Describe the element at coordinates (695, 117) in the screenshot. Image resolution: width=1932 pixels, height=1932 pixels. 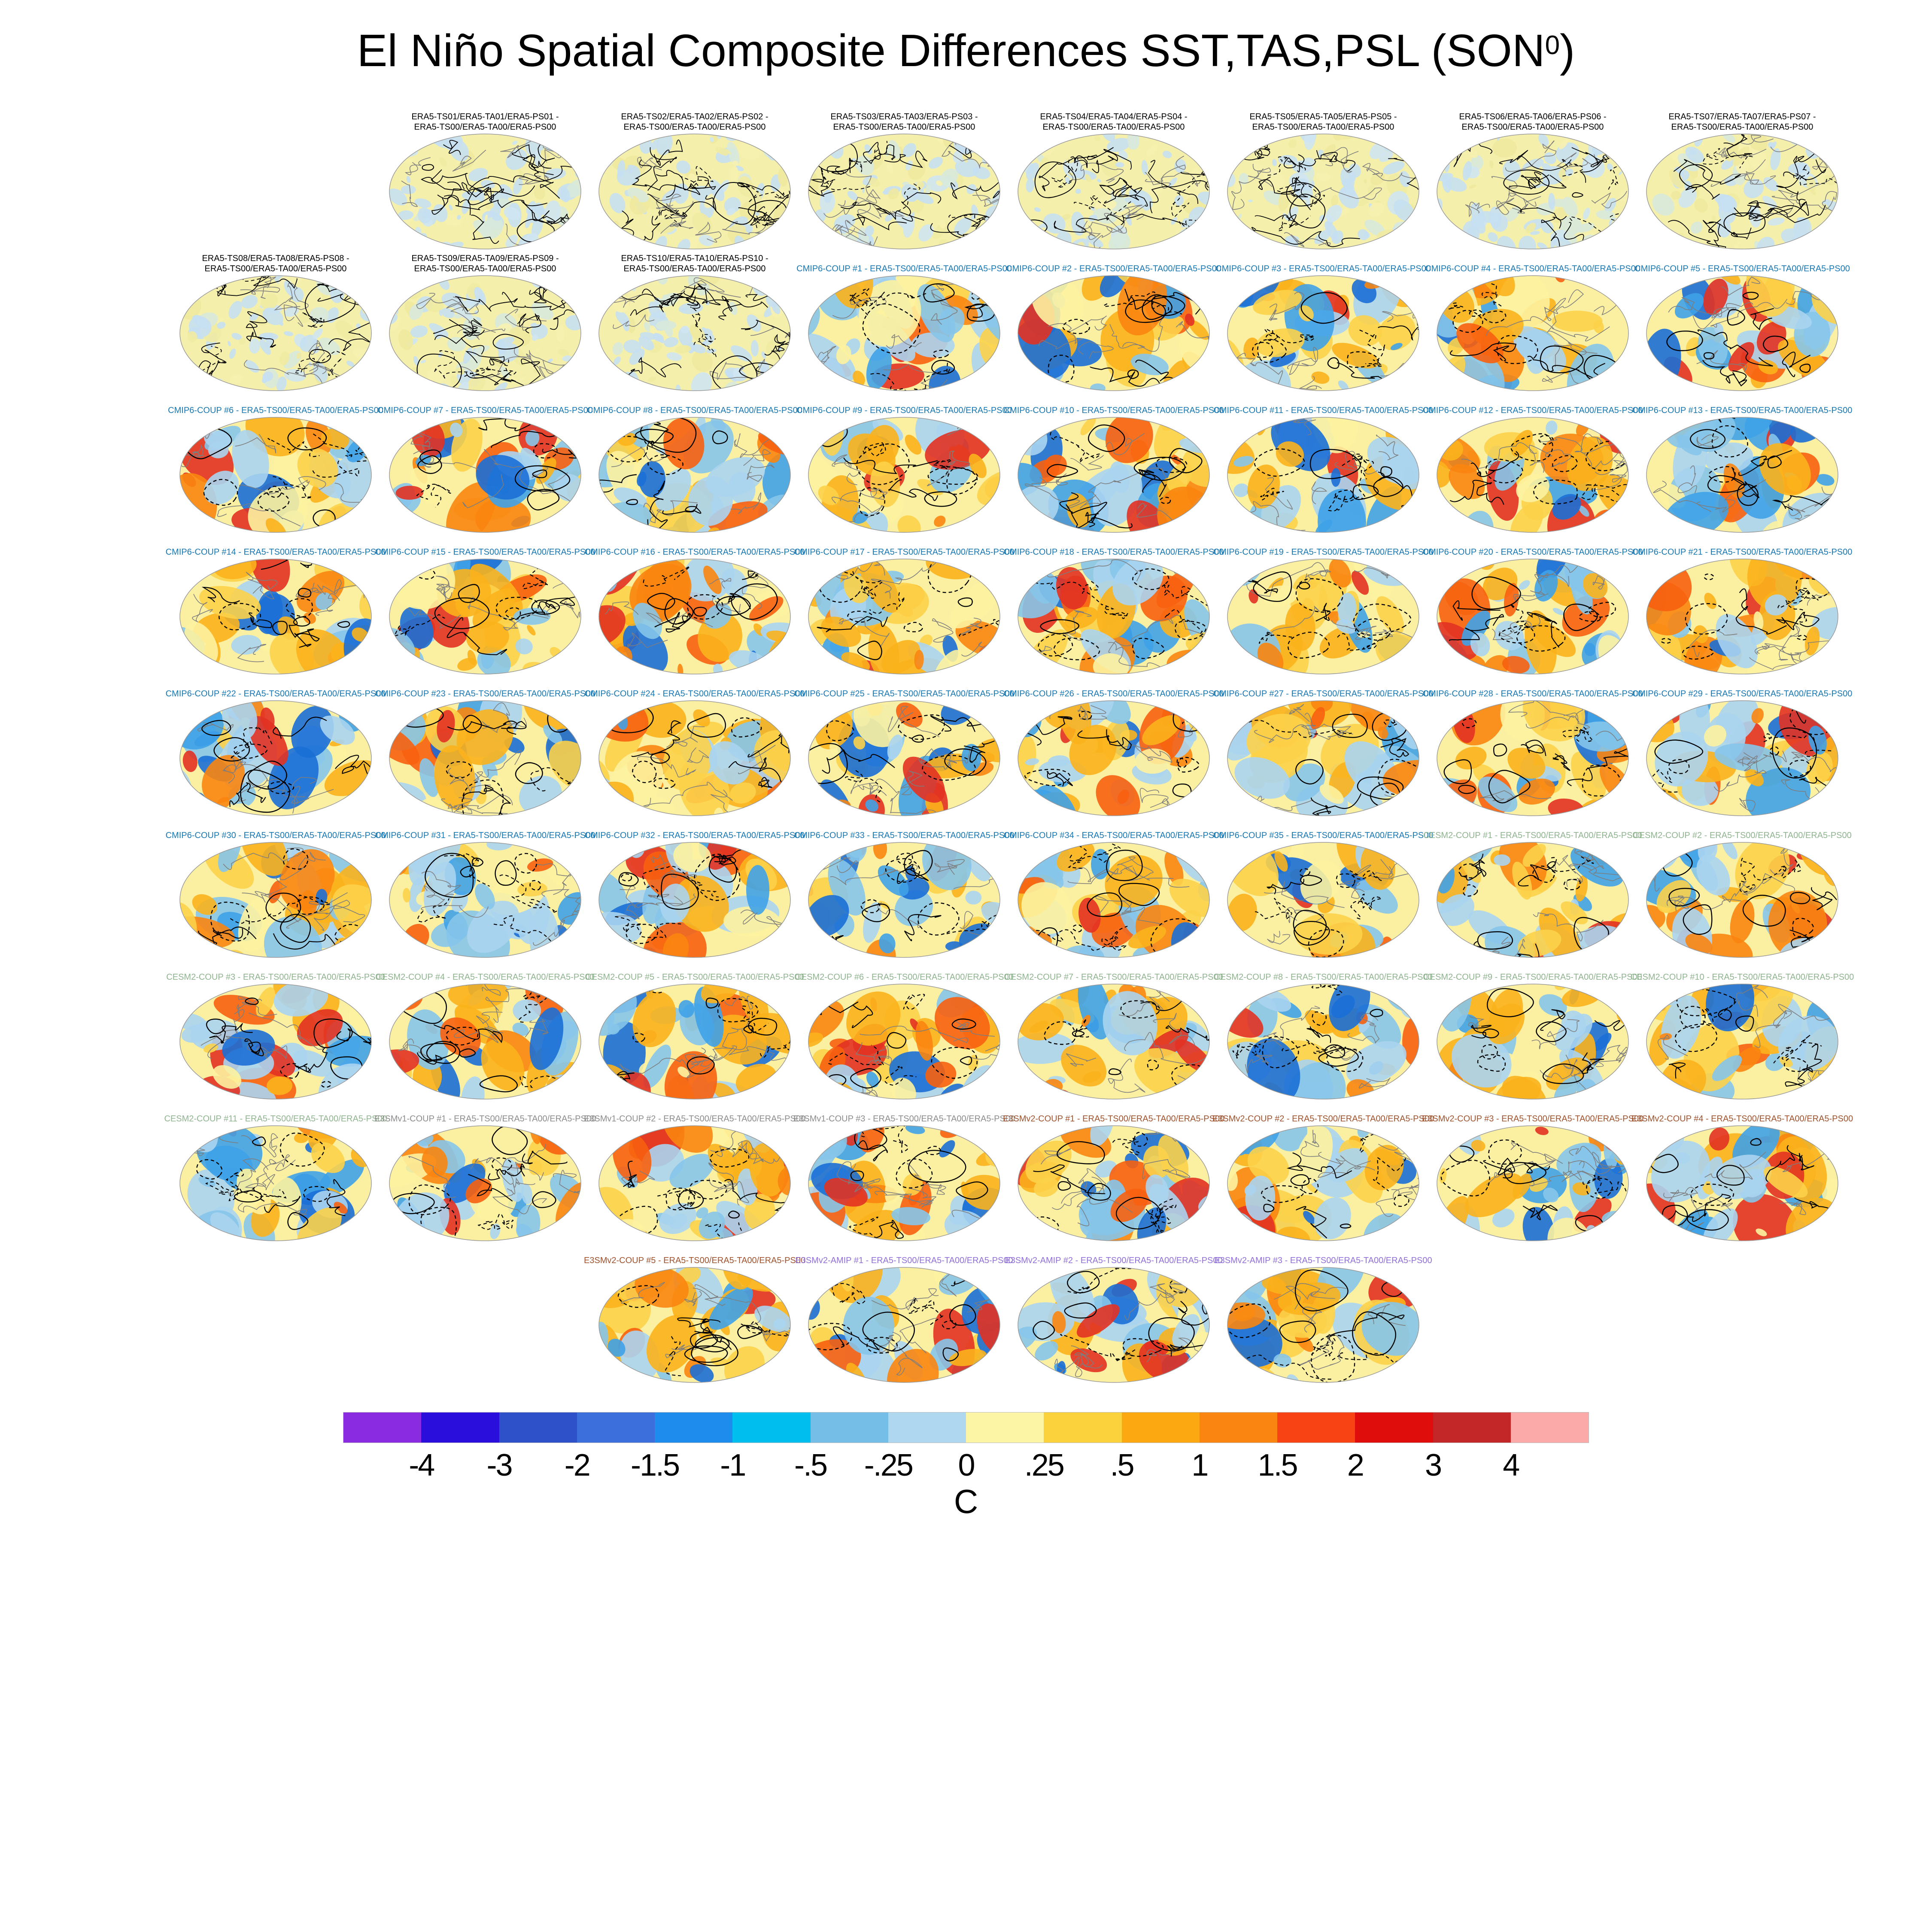
I see `map-panel-title-line: ERA5-TS02/ERA5-TA02/ERA5-PS02 -` at that location.